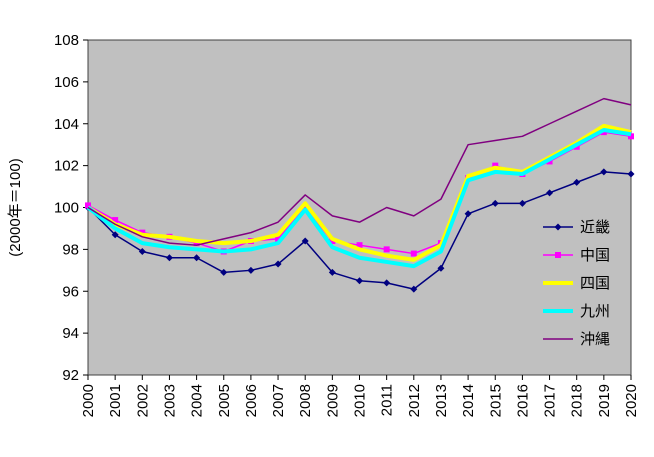 This screenshot has width=654, height=457. Describe the element at coordinates (595, 255) in the screenshot. I see `legend-label: 中国` at that location.